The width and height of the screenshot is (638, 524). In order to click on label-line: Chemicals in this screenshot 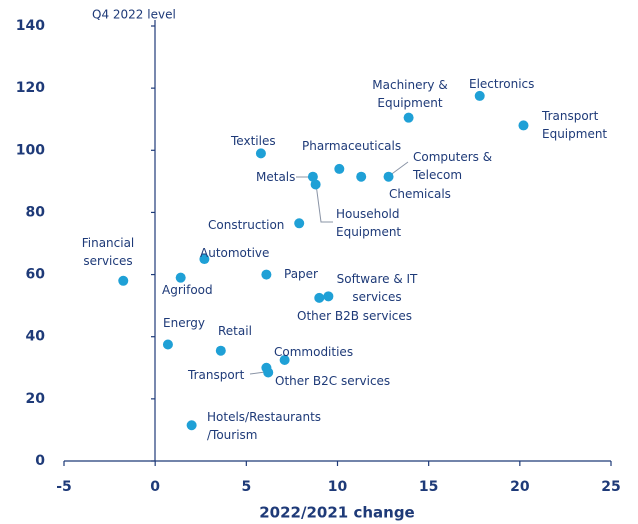, I will do `click(420, 194)`.